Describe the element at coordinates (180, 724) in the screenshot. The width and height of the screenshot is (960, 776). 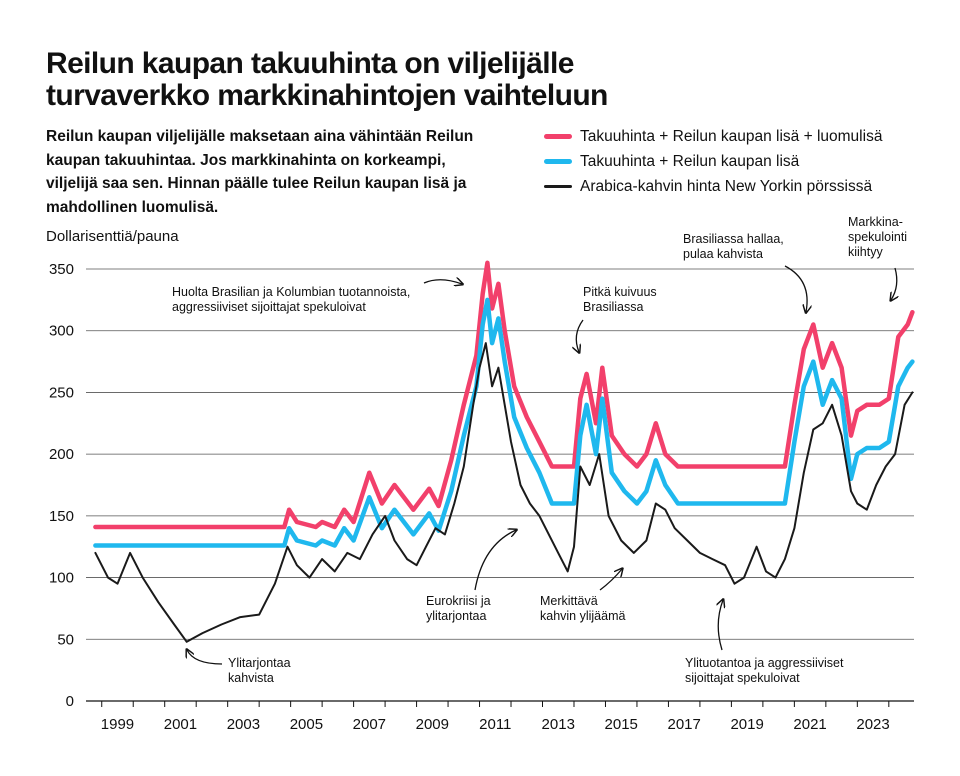
I see `x-tick-label: 2001` at that location.